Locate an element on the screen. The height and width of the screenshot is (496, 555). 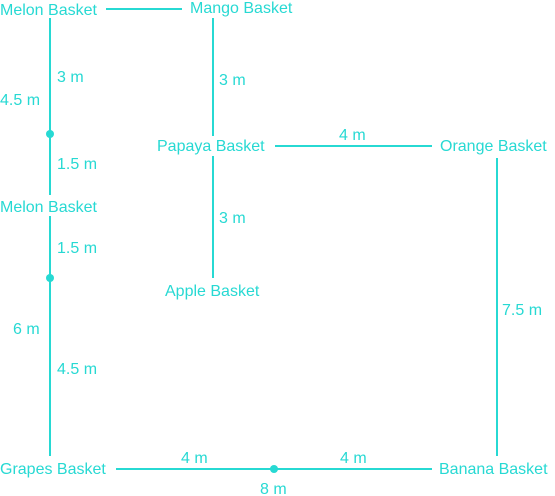
grapes-to-banana-total-distance: 8 m is located at coordinates (273, 488).